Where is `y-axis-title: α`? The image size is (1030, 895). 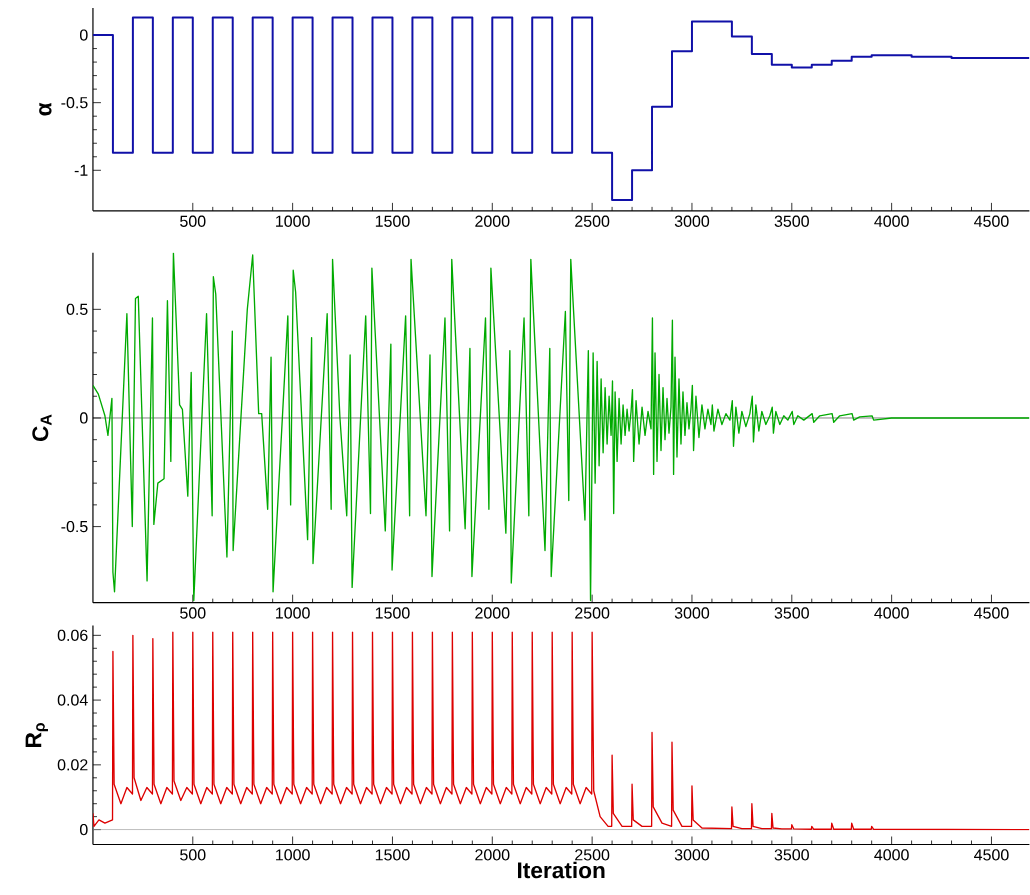
y-axis-title: α is located at coordinates (45, 109).